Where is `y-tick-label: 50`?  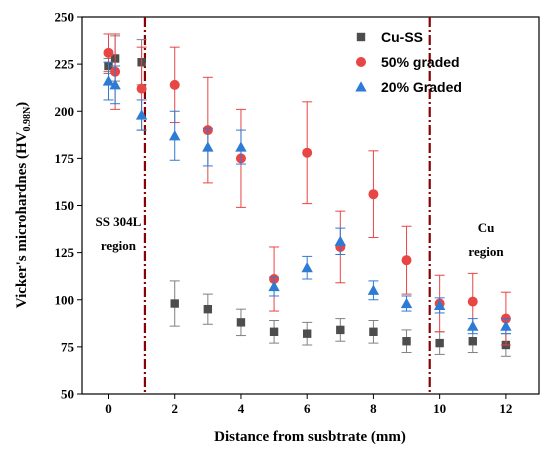
y-tick-label: 50 is located at coordinates (67, 394).